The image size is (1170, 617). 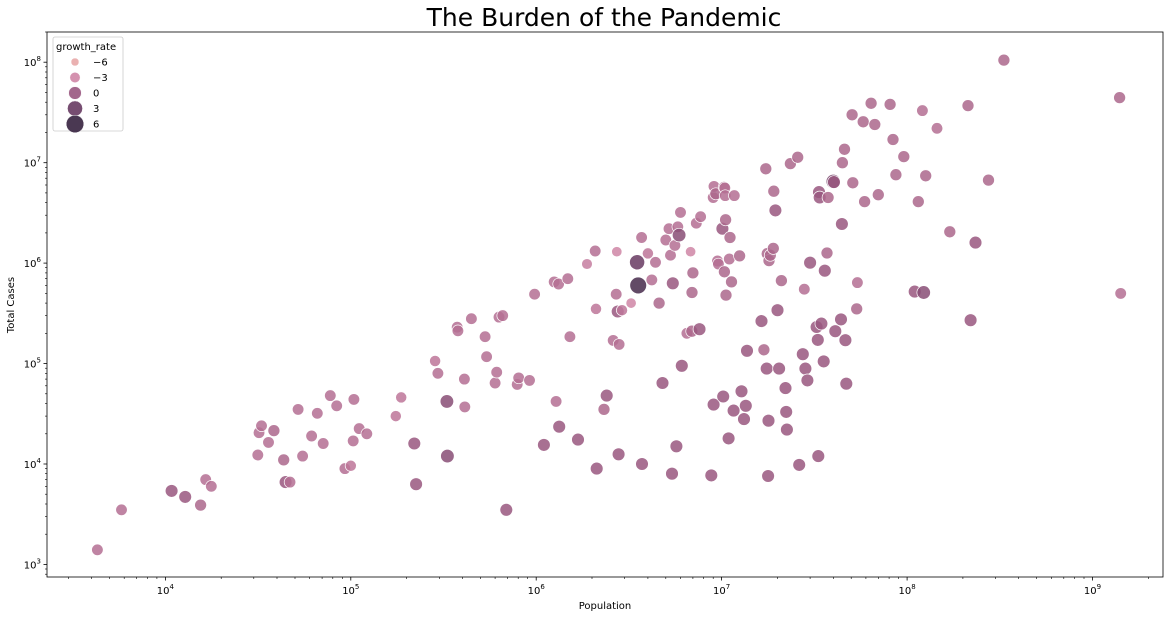 What do you see at coordinates (537, 590) in the screenshot?
I see `x-tick-label: 10⁶` at bounding box center [537, 590].